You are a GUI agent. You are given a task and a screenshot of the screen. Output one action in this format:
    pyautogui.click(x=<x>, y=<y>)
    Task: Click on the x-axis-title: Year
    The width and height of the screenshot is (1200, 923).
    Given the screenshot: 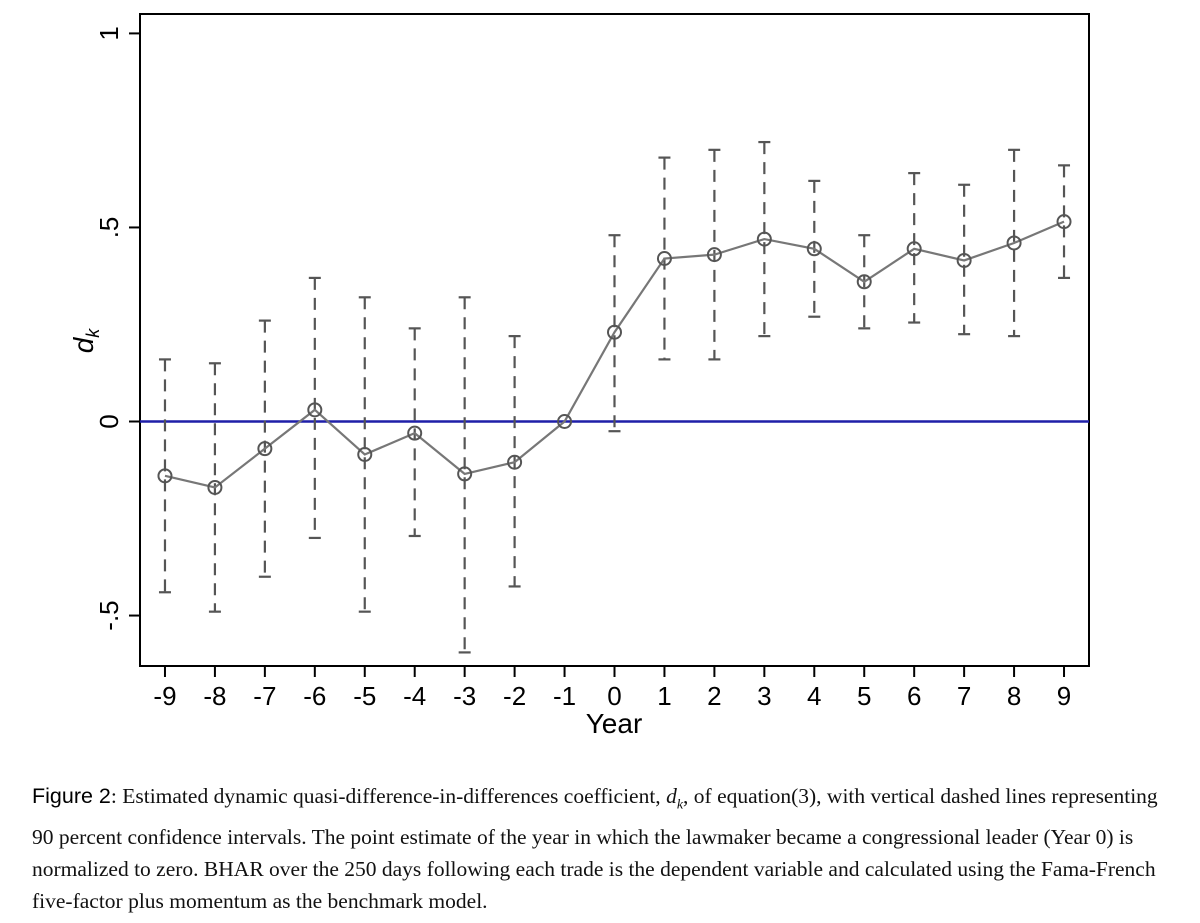 What is the action you would take?
    pyautogui.click(x=614, y=723)
    